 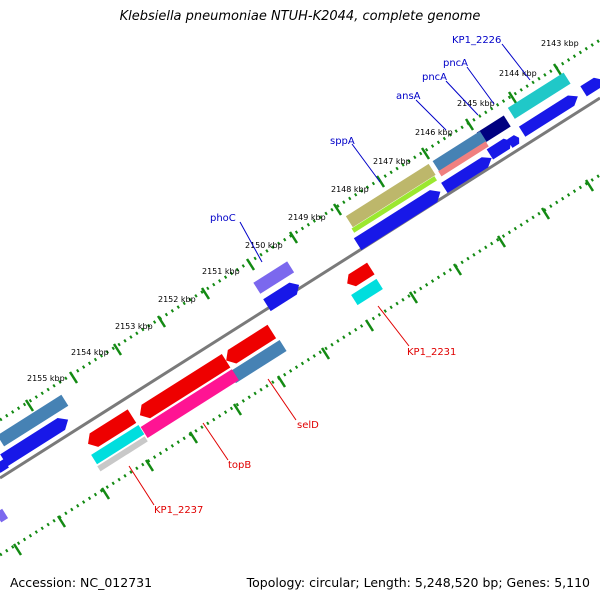 I want to click on tick-label: 2144 kbp, so click(x=518, y=73).